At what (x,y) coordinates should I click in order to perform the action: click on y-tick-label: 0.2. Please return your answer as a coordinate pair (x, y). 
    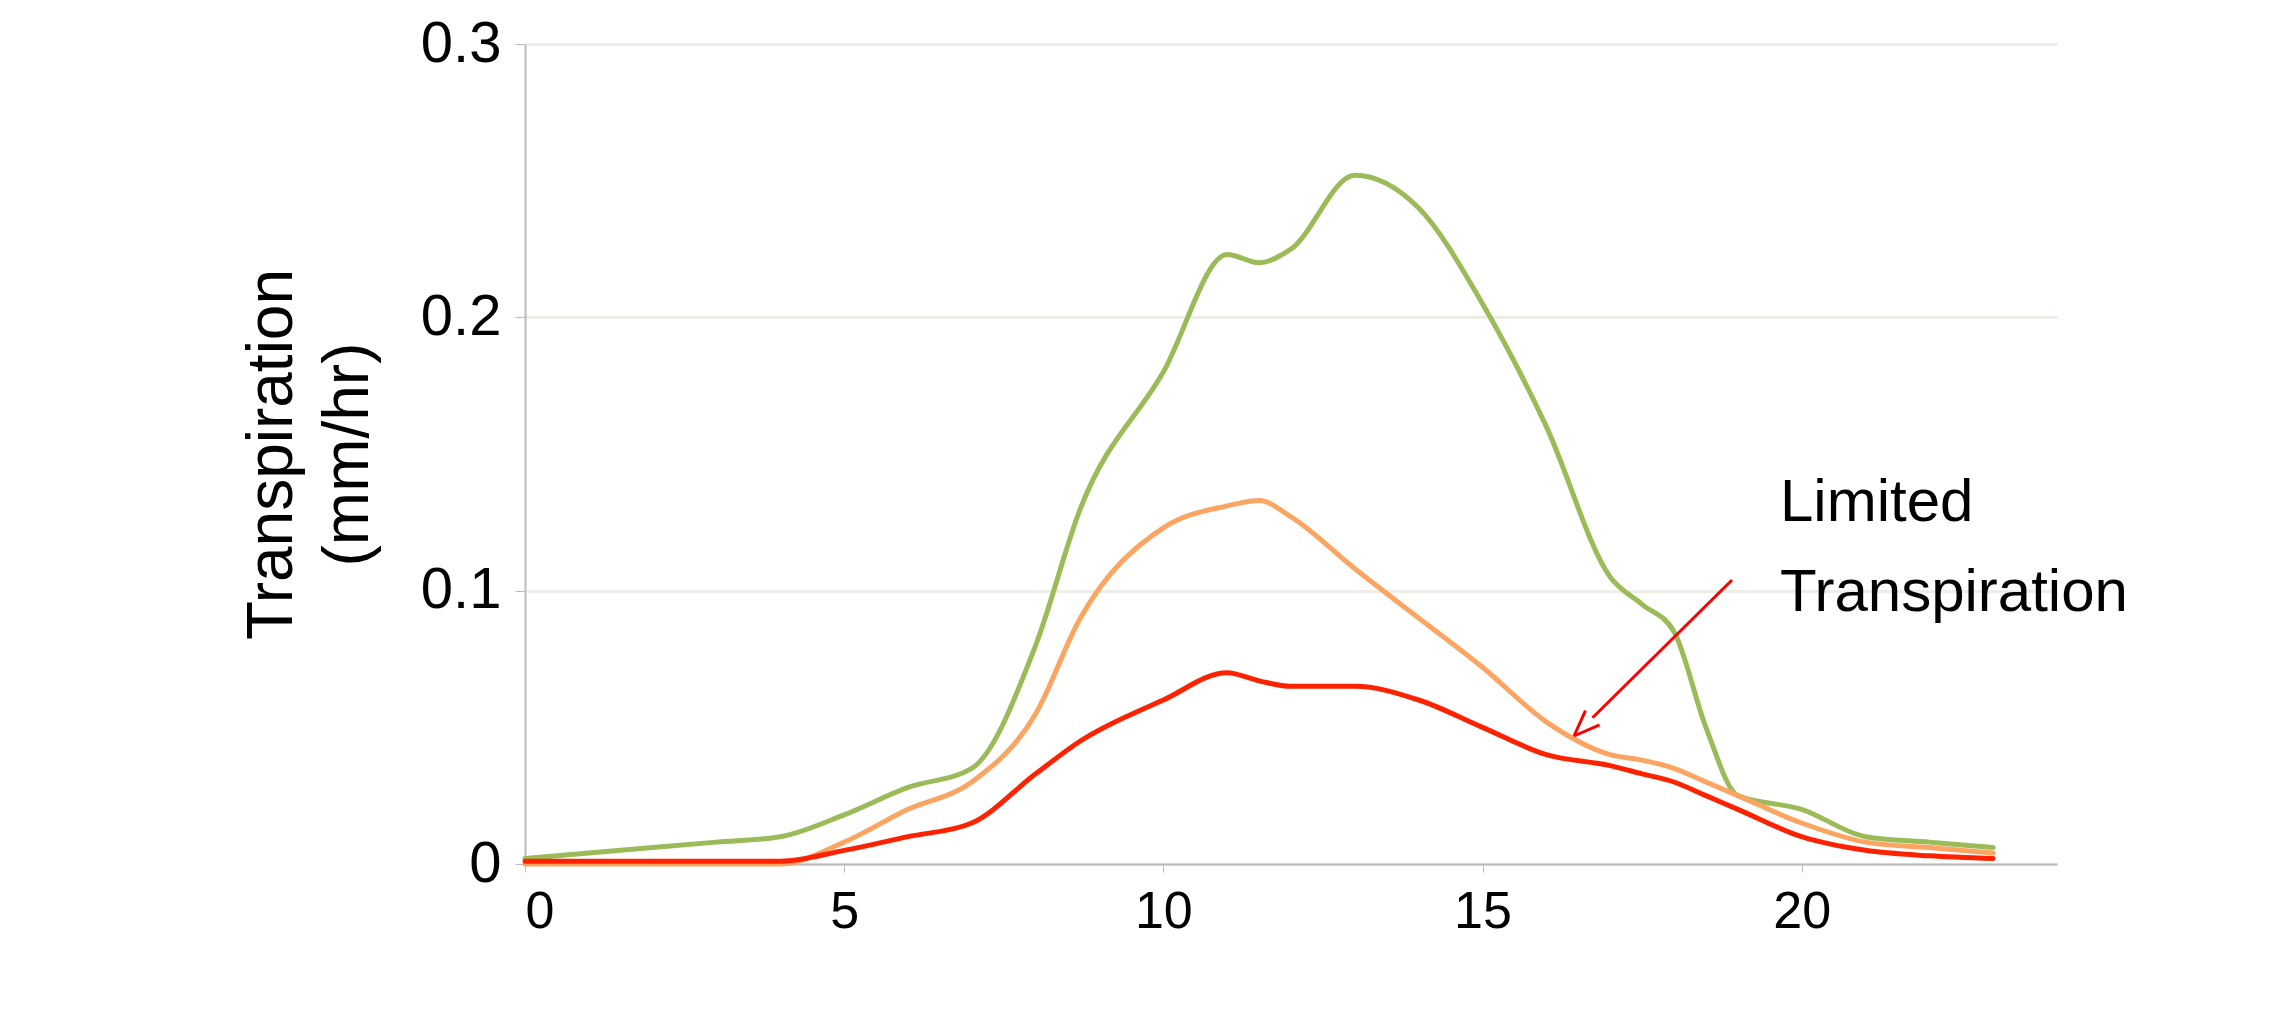
    Looking at the image, I should click on (461, 314).